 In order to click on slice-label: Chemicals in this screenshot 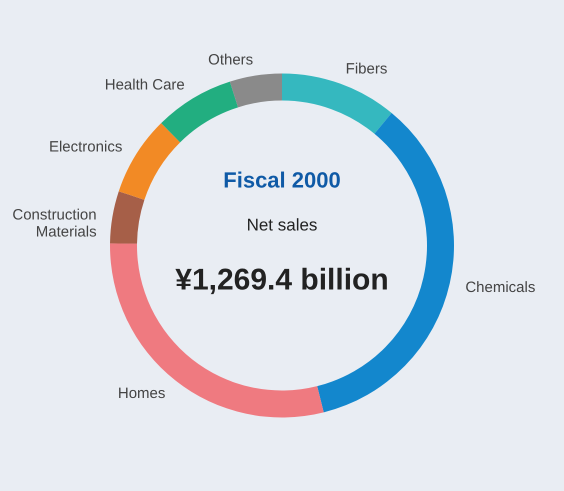, I will do `click(500, 287)`.